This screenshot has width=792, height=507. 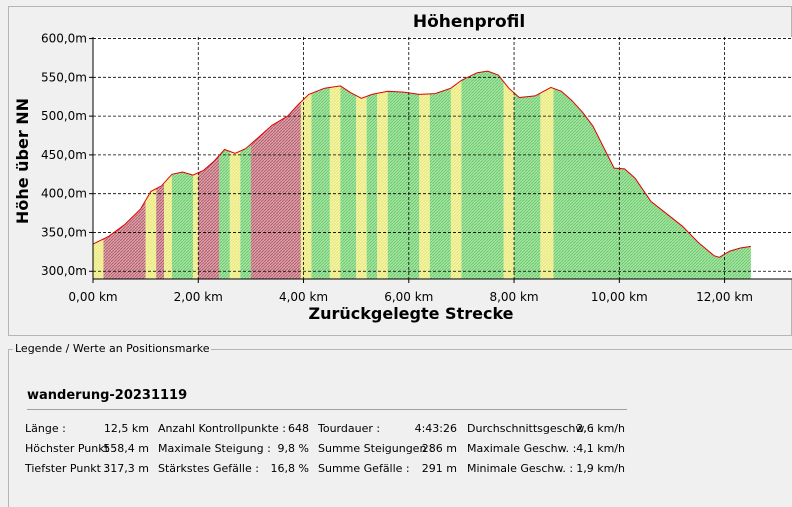 What do you see at coordinates (112, 348) in the screenshot?
I see `legend-caption: Legende / Werte an Positionsmarke` at bounding box center [112, 348].